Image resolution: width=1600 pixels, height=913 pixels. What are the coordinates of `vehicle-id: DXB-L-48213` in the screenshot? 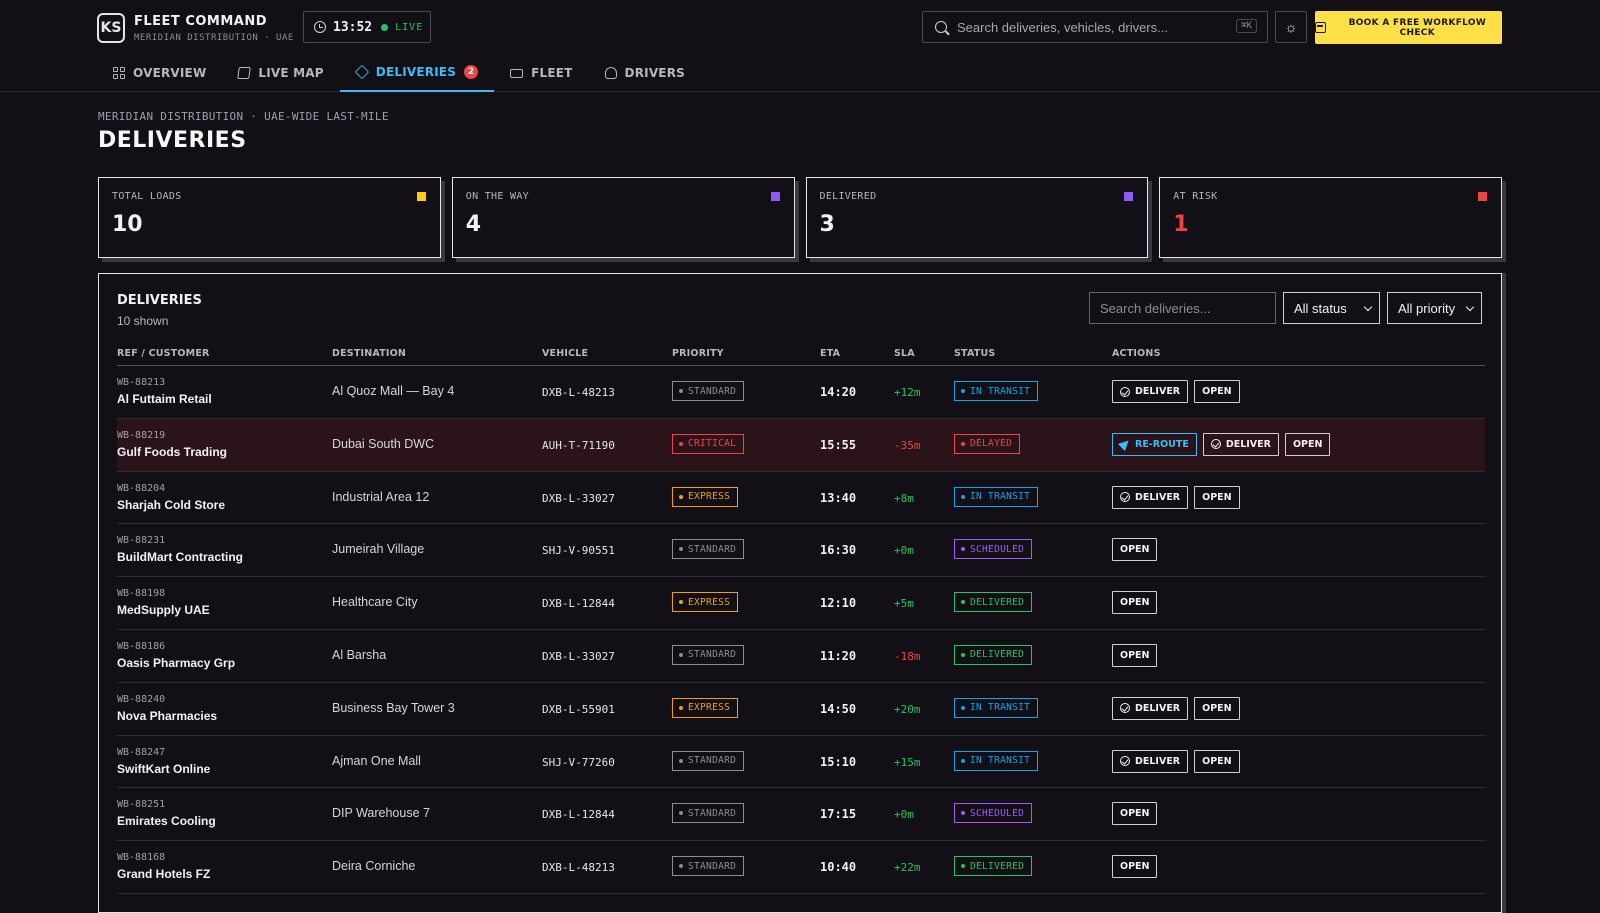 It's located at (578, 392).